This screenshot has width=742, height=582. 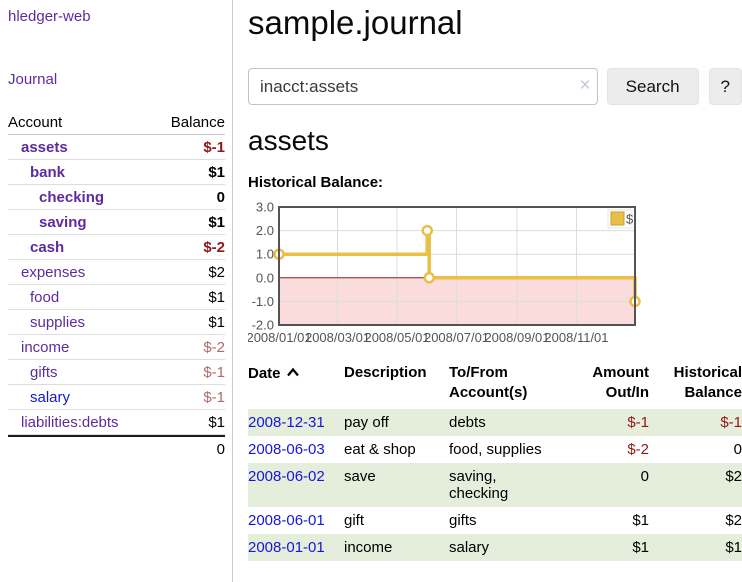 I want to click on account-link-salary: salary, so click(x=50, y=397).